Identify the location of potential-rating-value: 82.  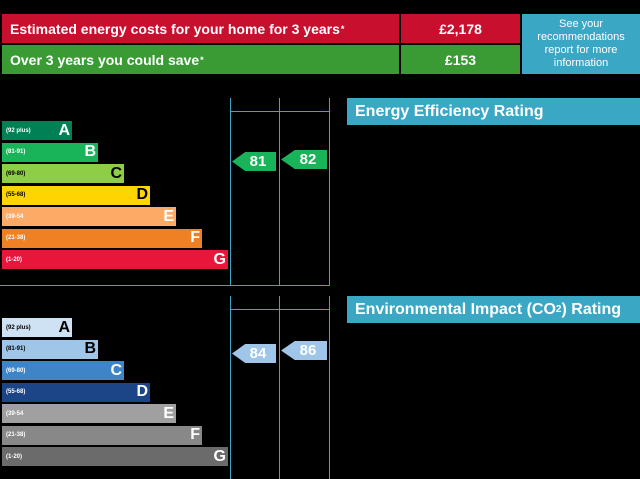
(308, 159).